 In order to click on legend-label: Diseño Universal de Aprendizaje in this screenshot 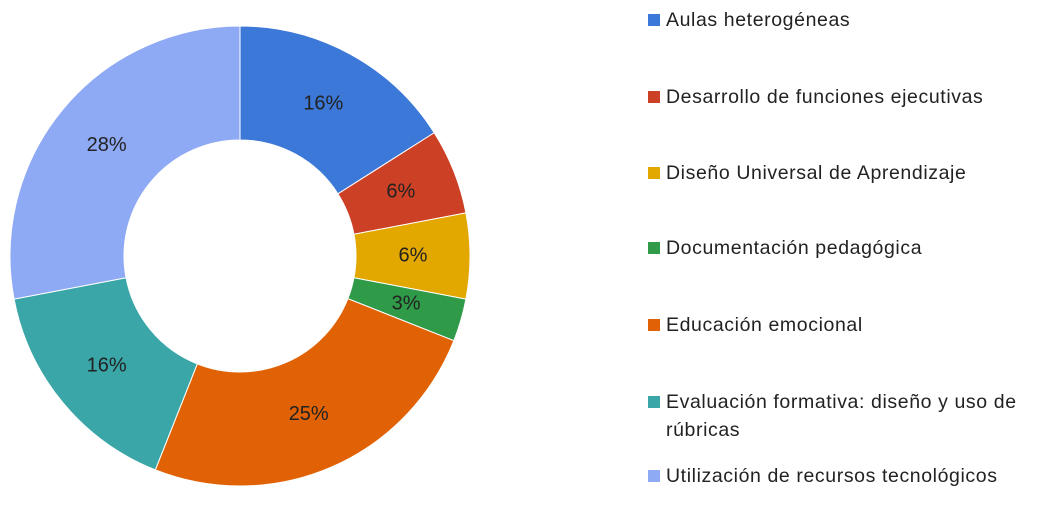, I will do `click(816, 173)`.